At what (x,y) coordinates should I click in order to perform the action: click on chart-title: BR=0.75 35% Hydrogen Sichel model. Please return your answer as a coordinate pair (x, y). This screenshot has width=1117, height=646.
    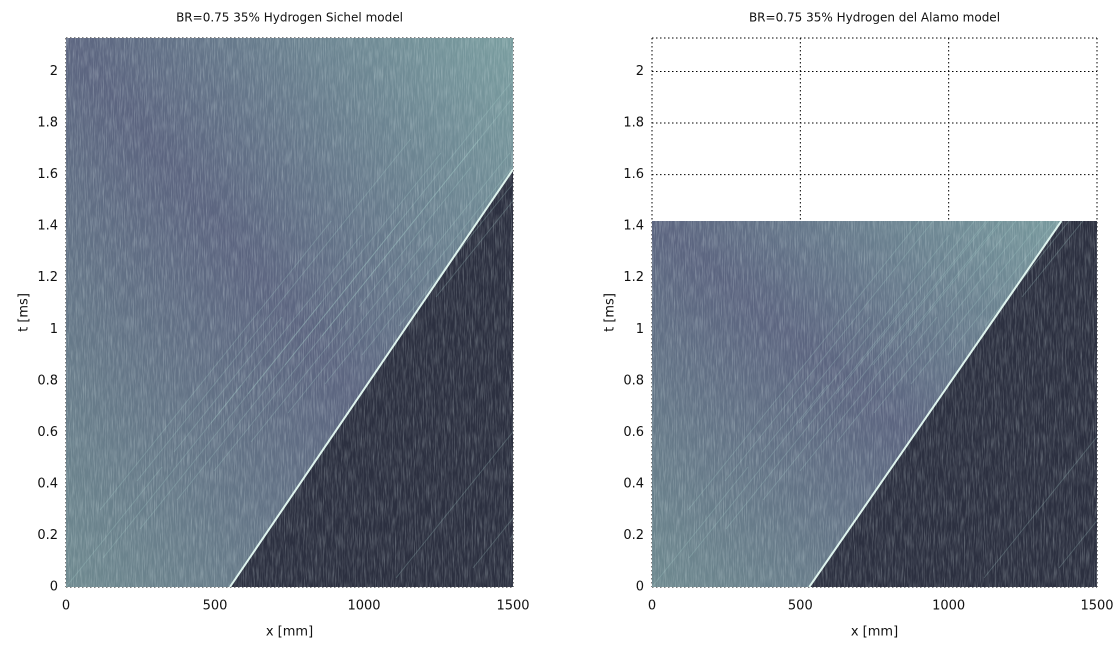
    Looking at the image, I should click on (289, 18).